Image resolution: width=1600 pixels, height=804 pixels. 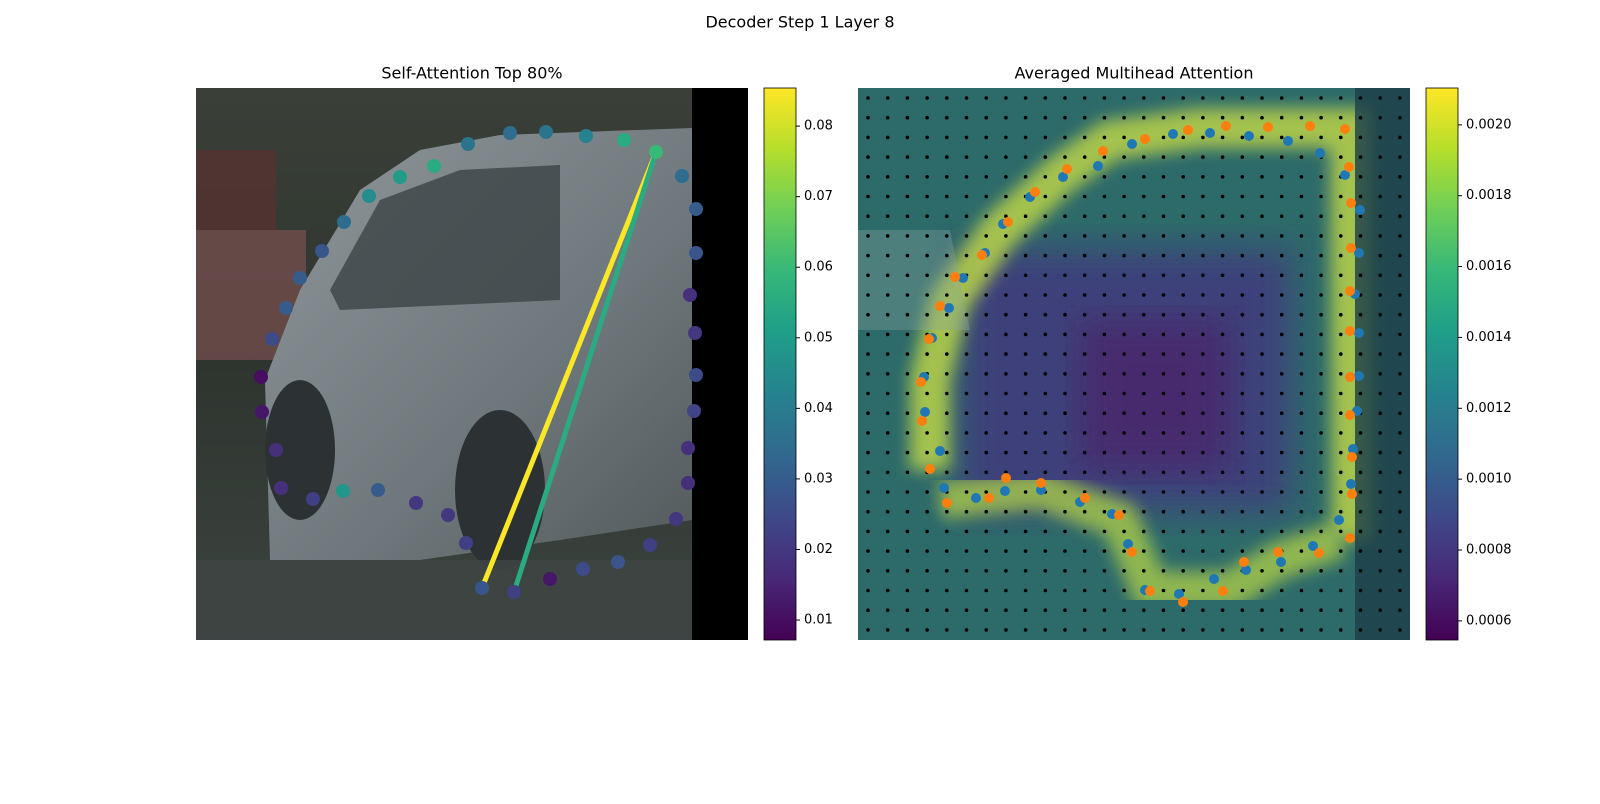 What do you see at coordinates (818, 549) in the screenshot?
I see `colorbar-tick-label: 0.02` at bounding box center [818, 549].